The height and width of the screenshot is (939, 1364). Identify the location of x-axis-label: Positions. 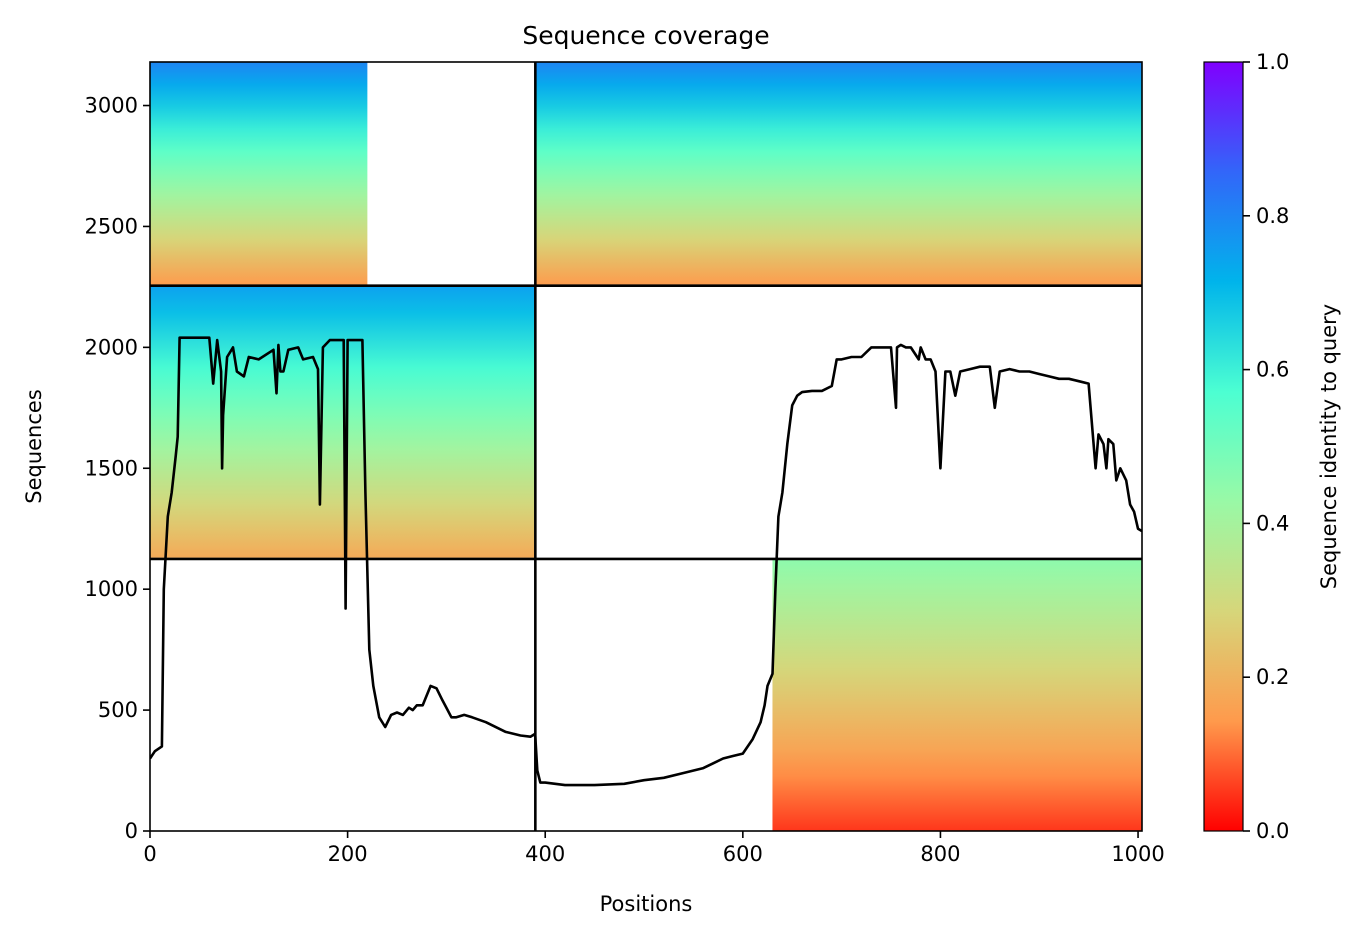
(646, 904).